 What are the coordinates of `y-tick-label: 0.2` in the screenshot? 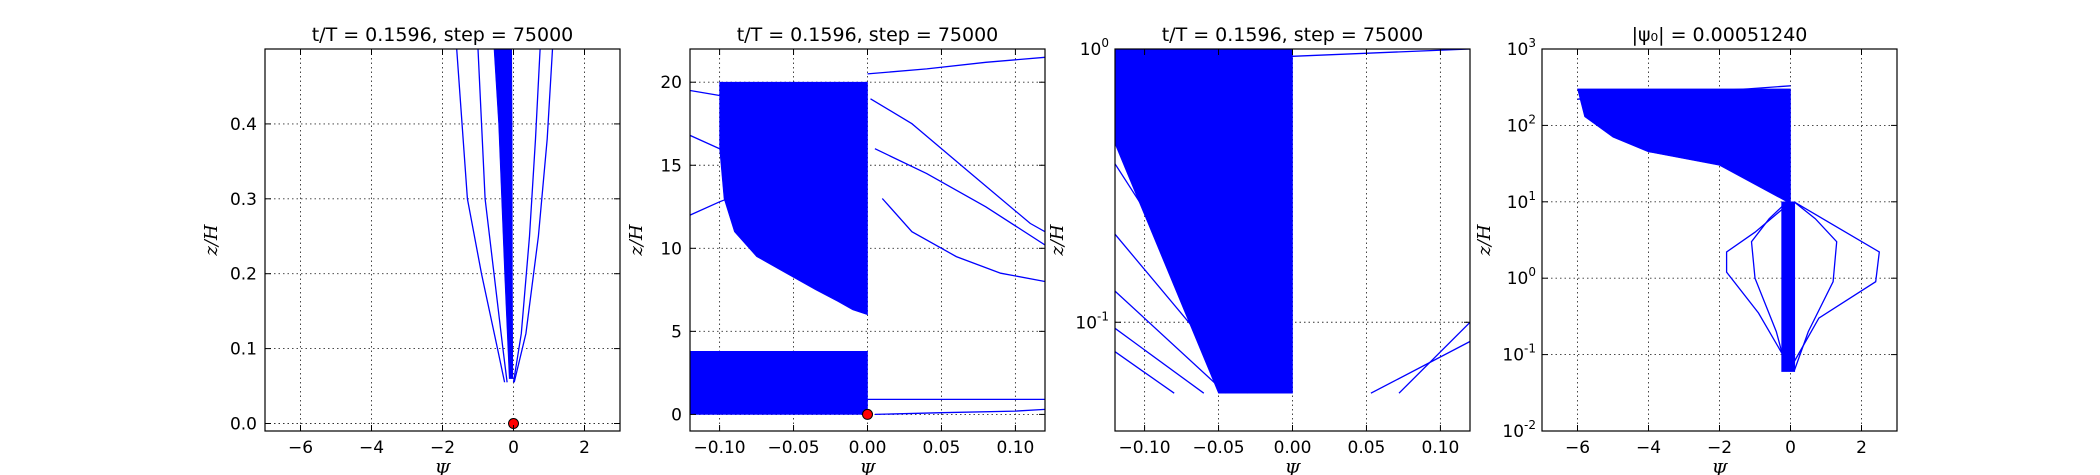 It's located at (243, 275).